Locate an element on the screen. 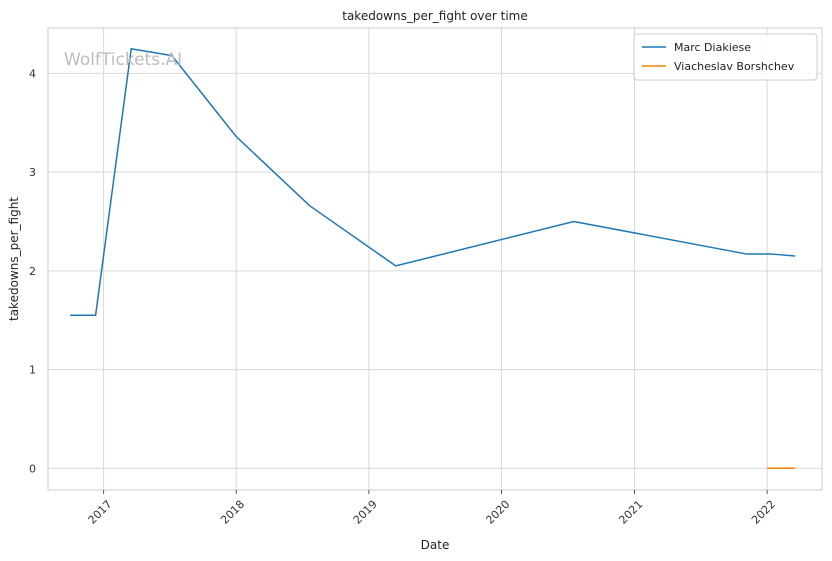  legend-label-1: Marc Diakiese is located at coordinates (712, 47).